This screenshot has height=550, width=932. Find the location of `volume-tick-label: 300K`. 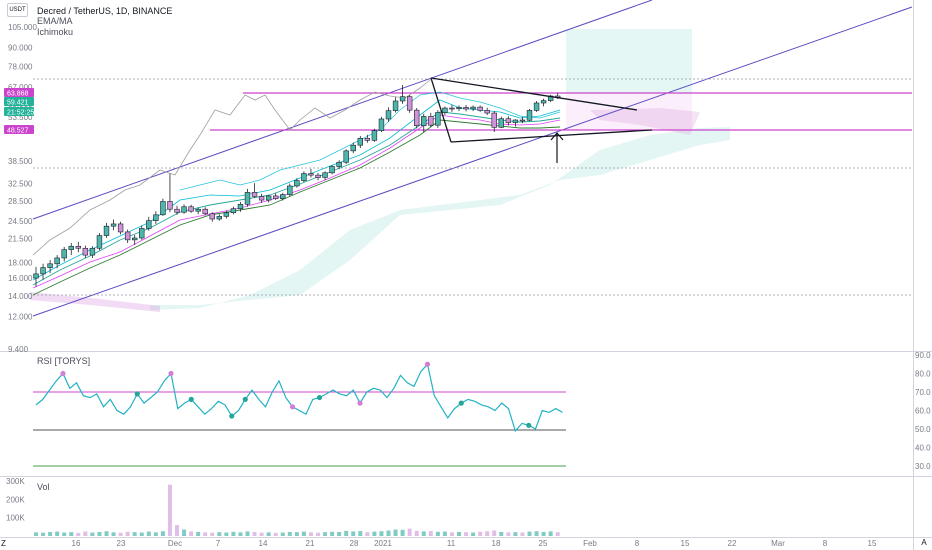

volume-tick-label: 300K is located at coordinates (15, 481).